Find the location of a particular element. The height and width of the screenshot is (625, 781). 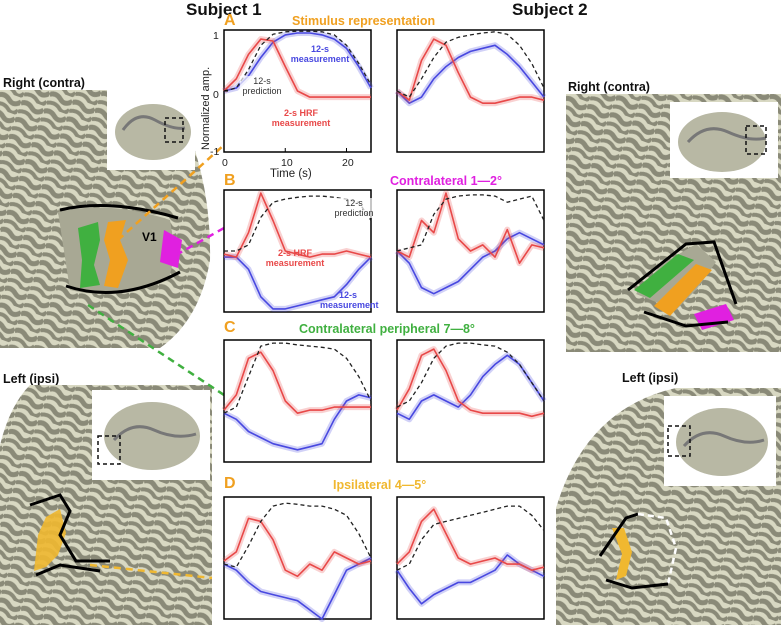

s1-left-cortex-image is located at coordinates (106, 505).